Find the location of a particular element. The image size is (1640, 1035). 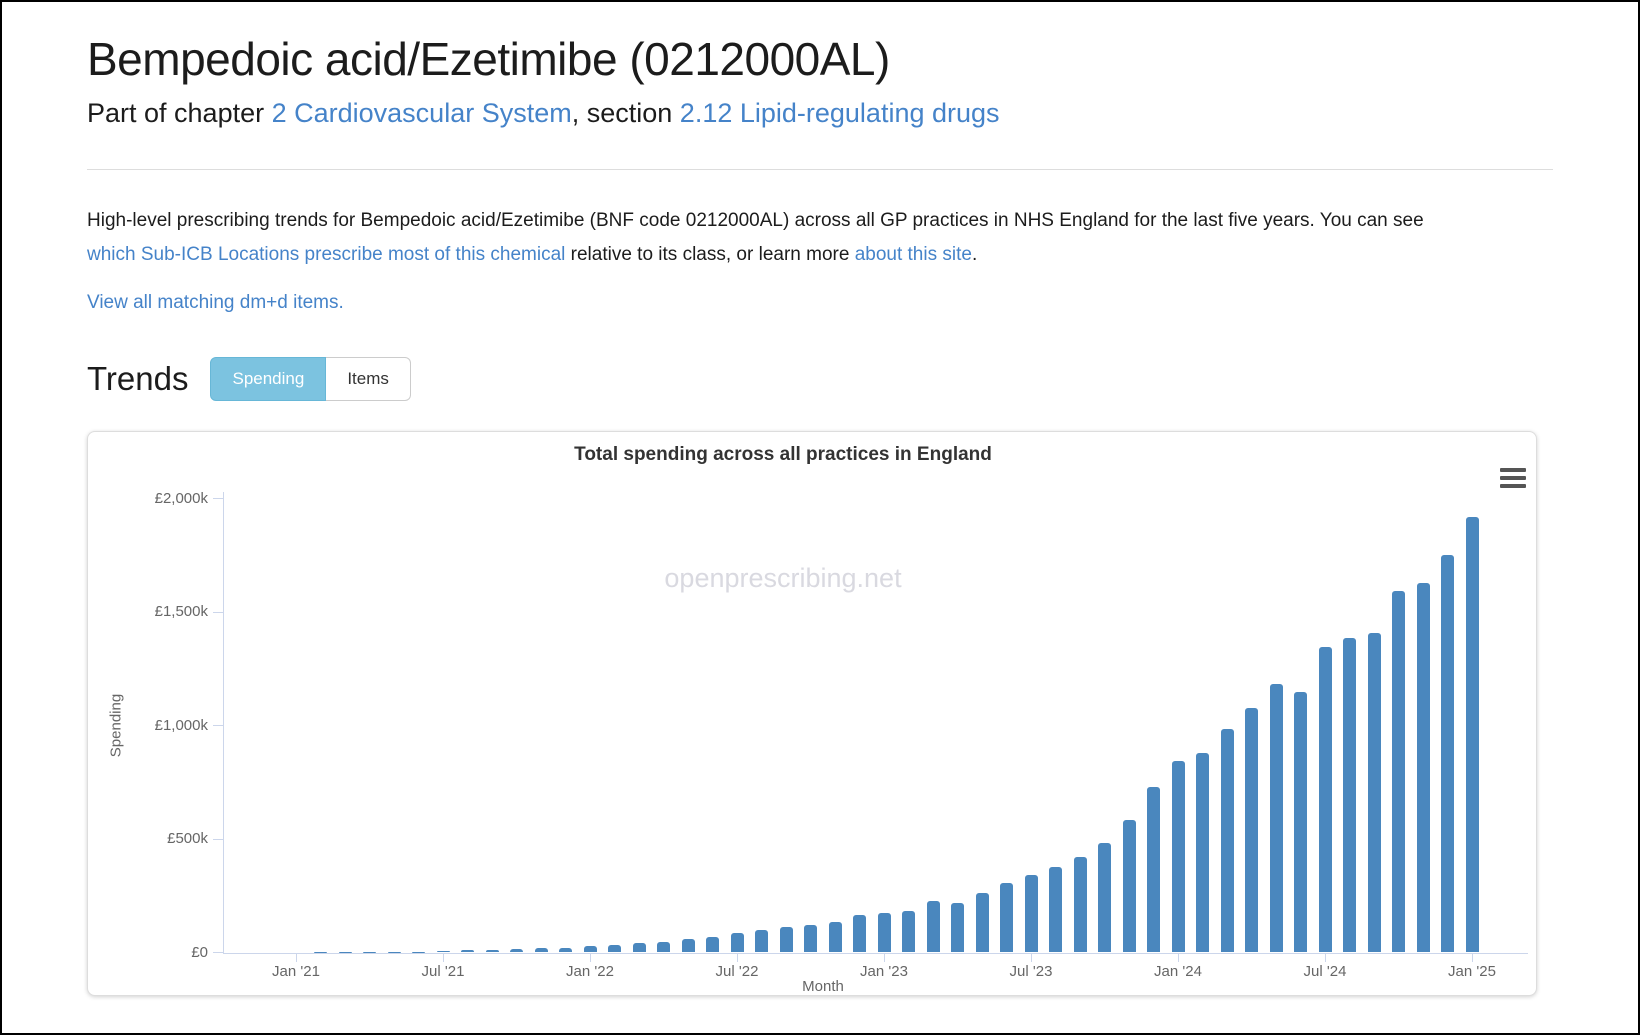

spending-items-toggle: Spending Items is located at coordinates (310, 379).